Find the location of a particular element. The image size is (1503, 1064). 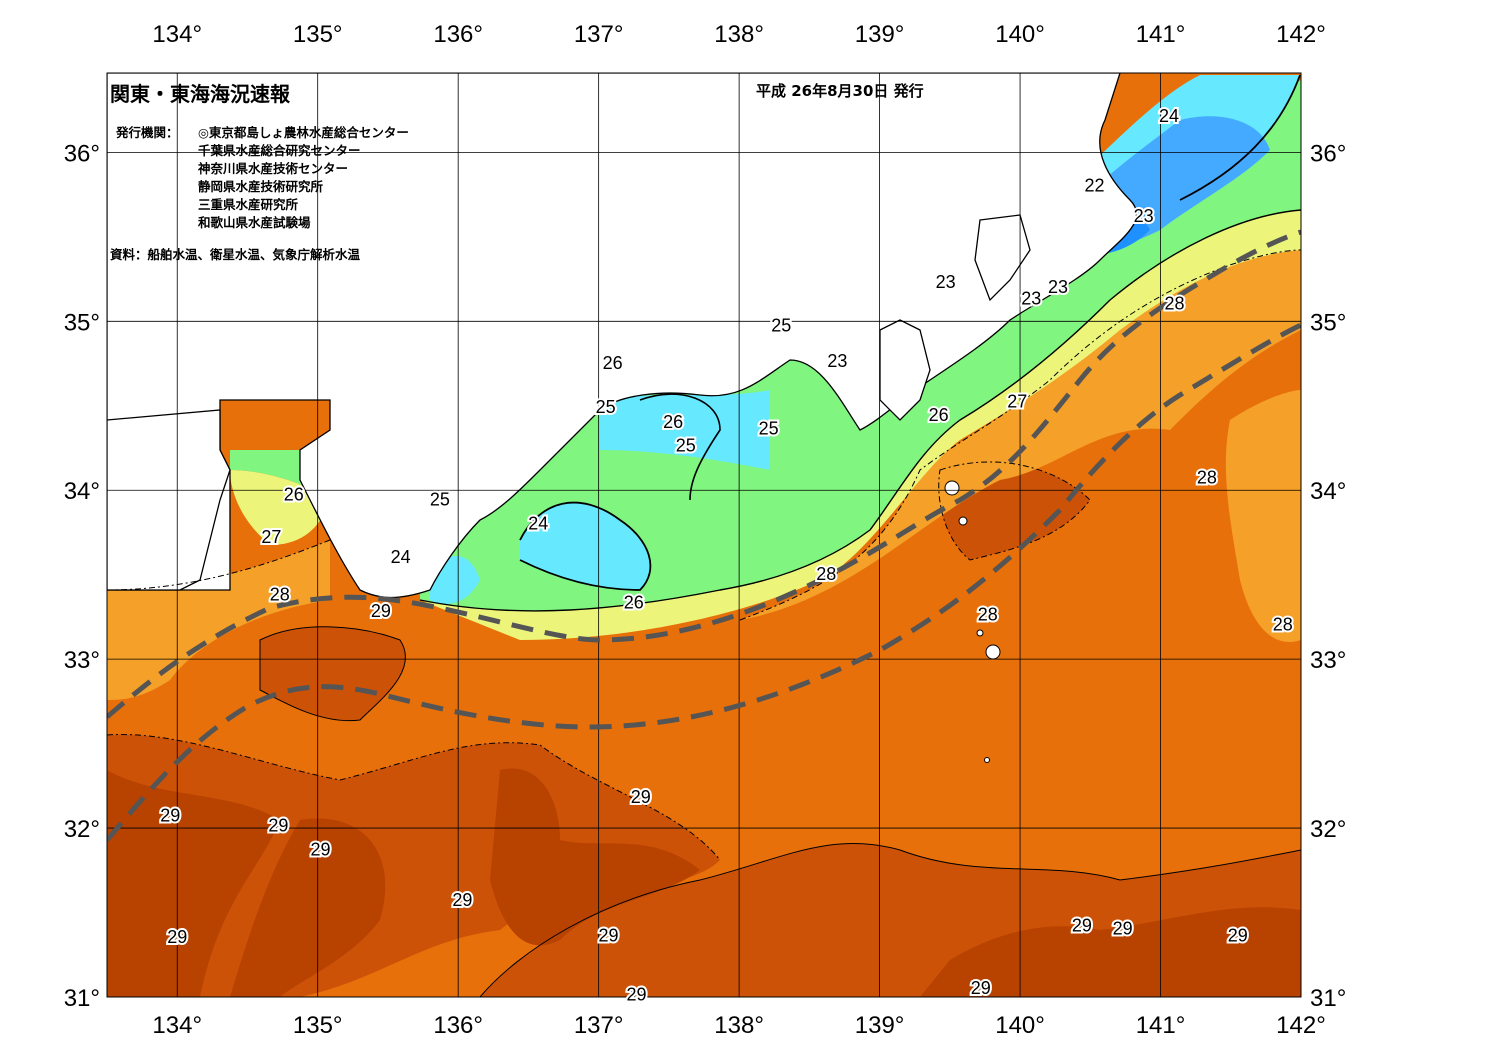

org-item: 和歌山県水産試験場 is located at coordinates (254, 222).